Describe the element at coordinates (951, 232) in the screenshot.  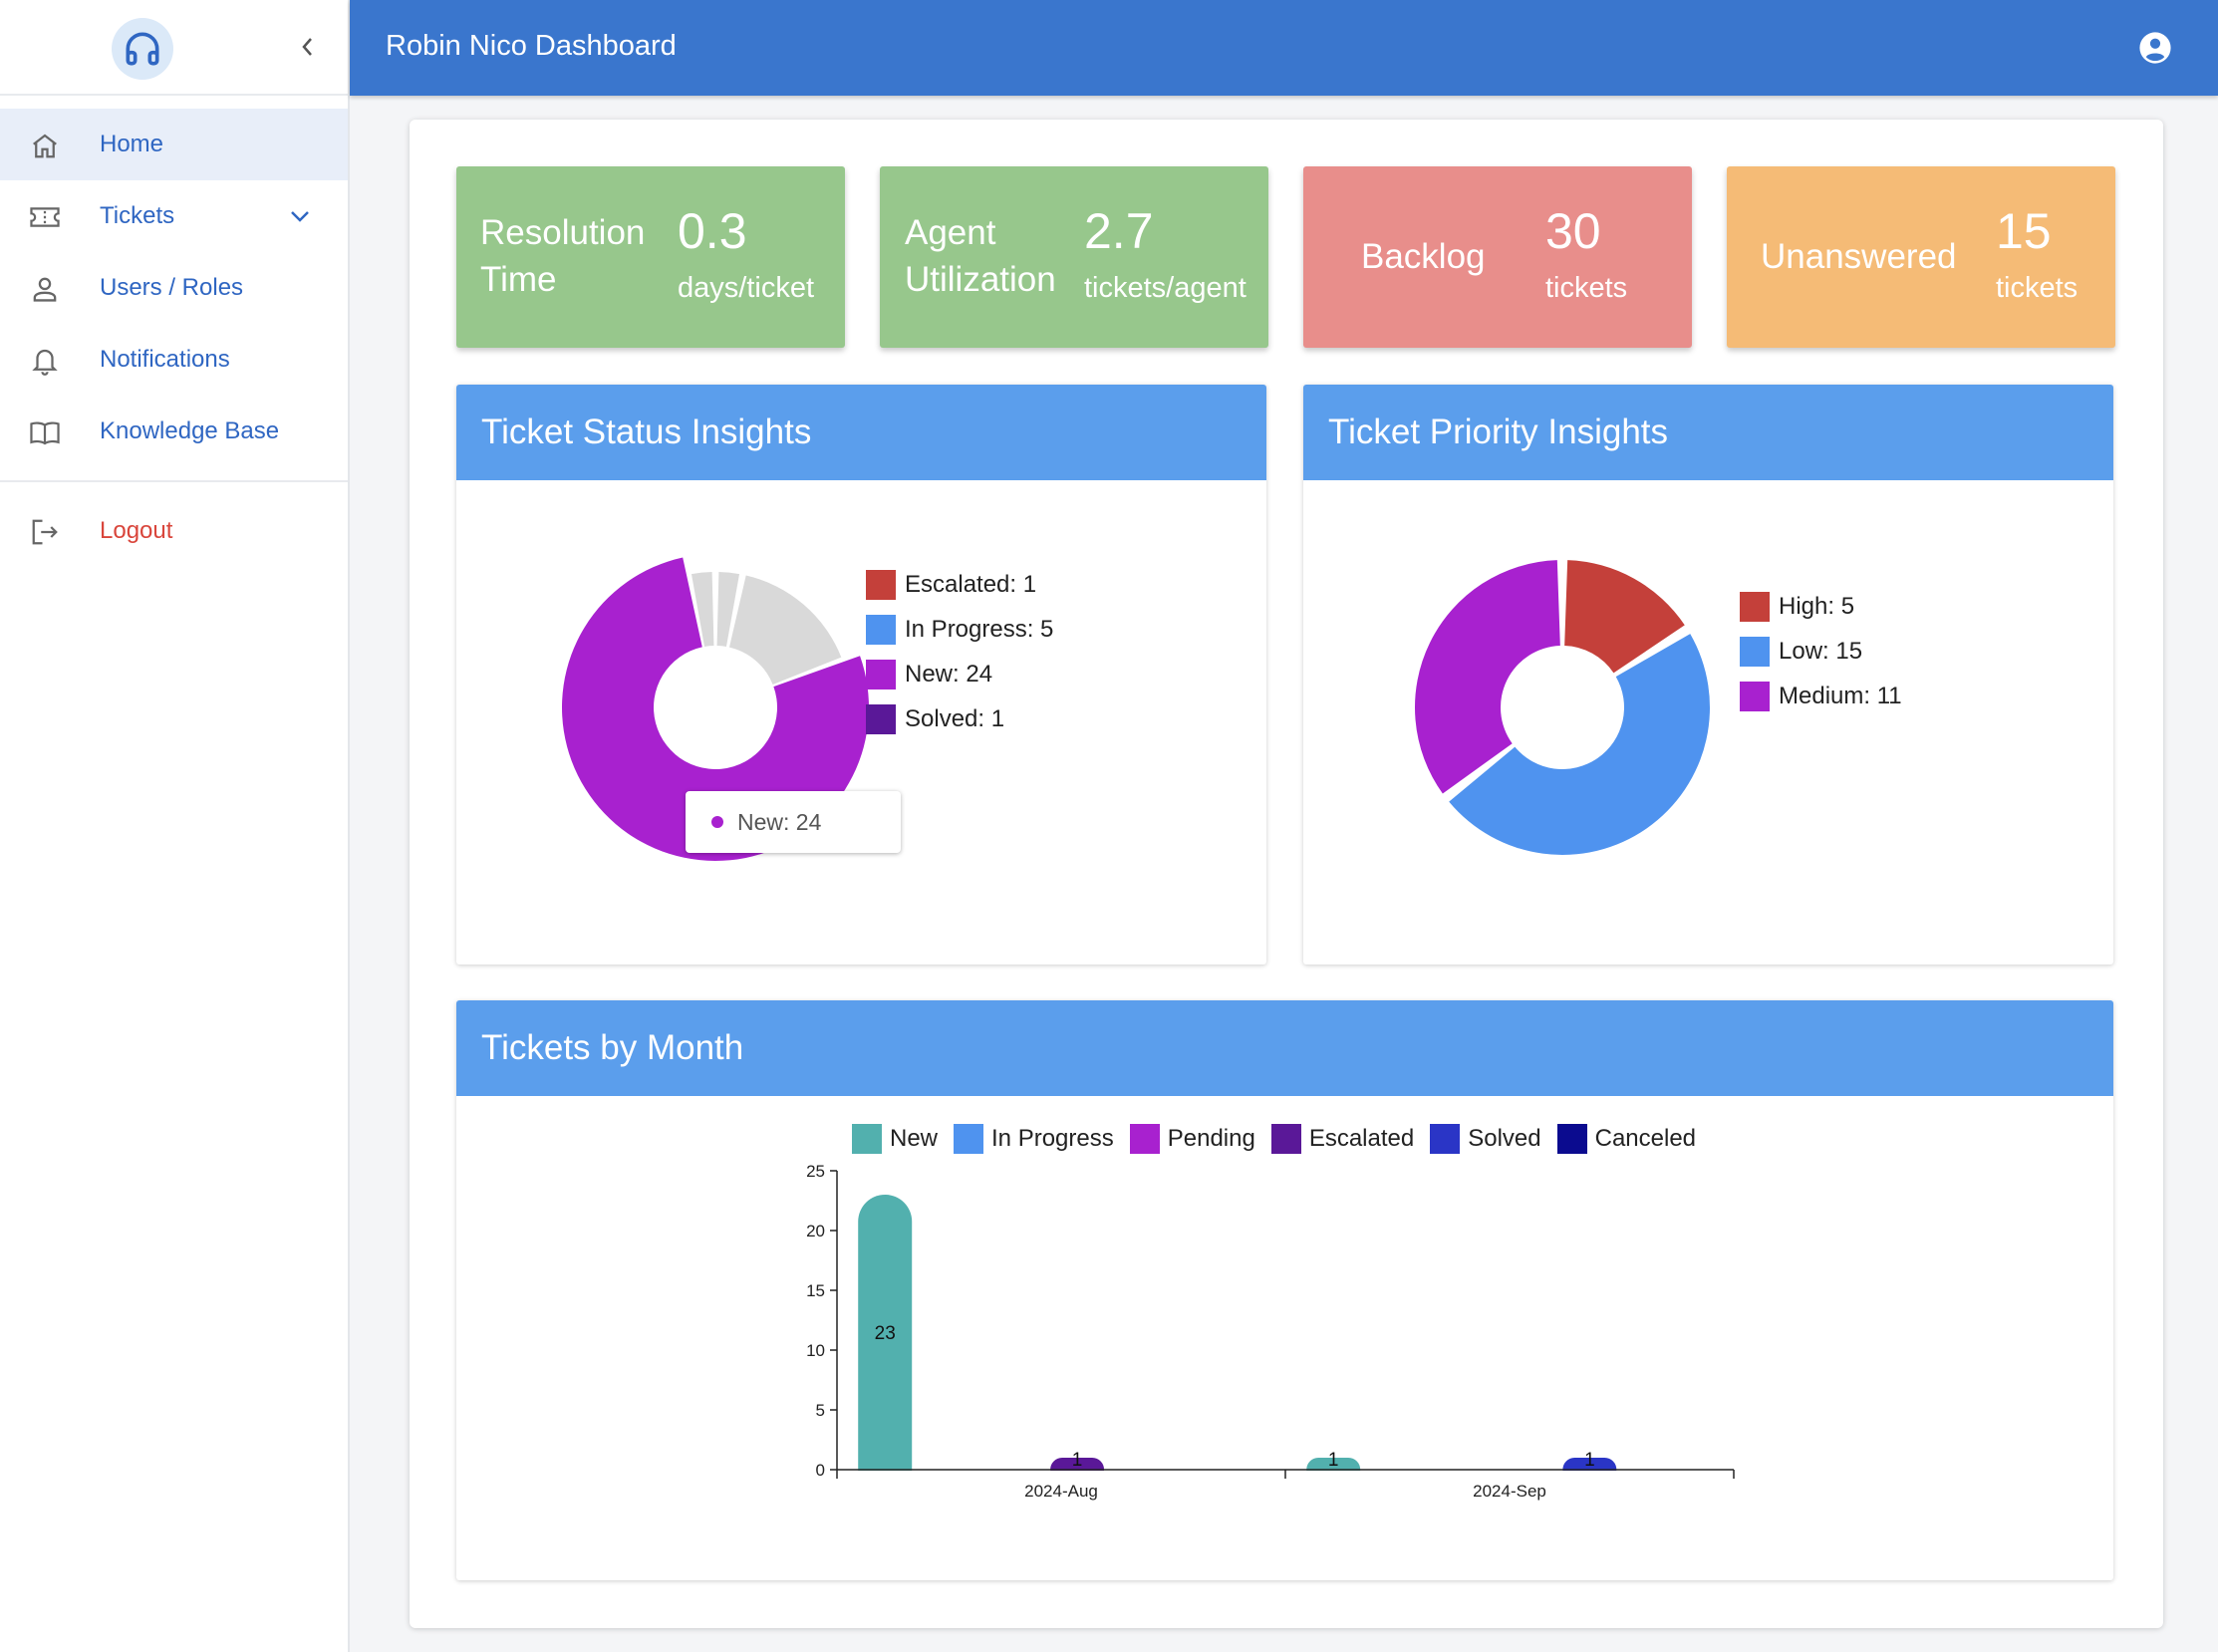
I see `kpi-label-line1: Agent` at that location.